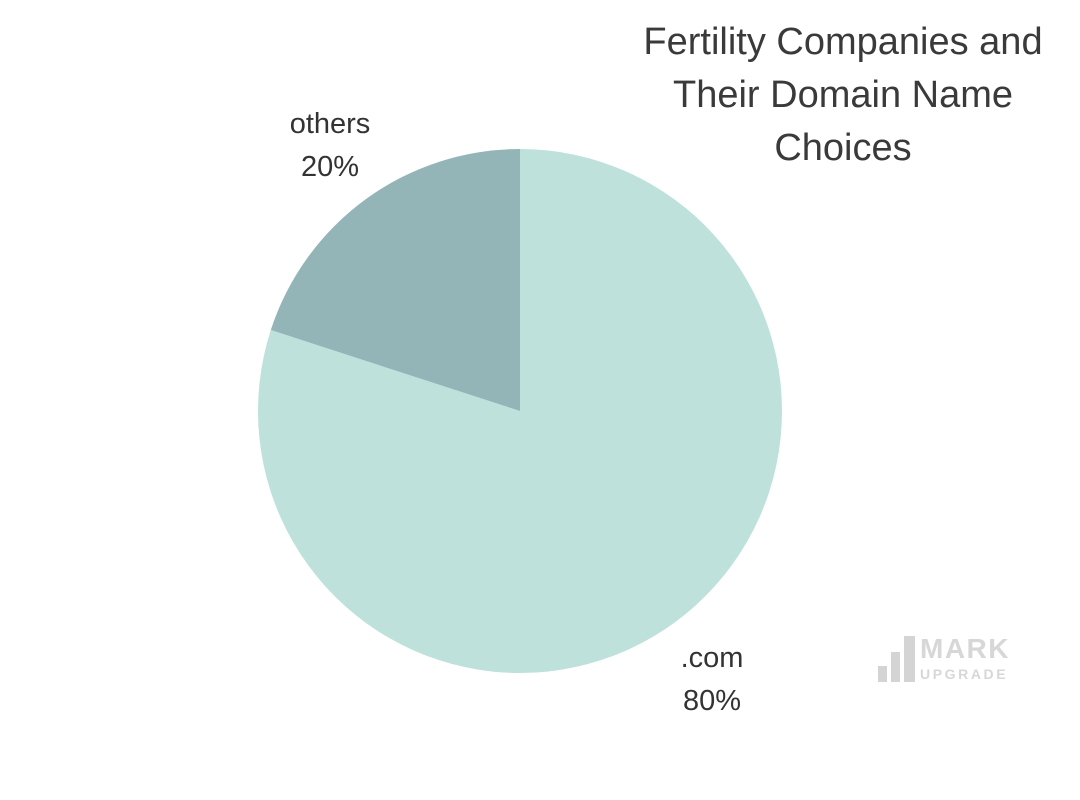 The image size is (1080, 800). What do you see at coordinates (965, 648) in the screenshot?
I see `watermark-brand: MARK` at bounding box center [965, 648].